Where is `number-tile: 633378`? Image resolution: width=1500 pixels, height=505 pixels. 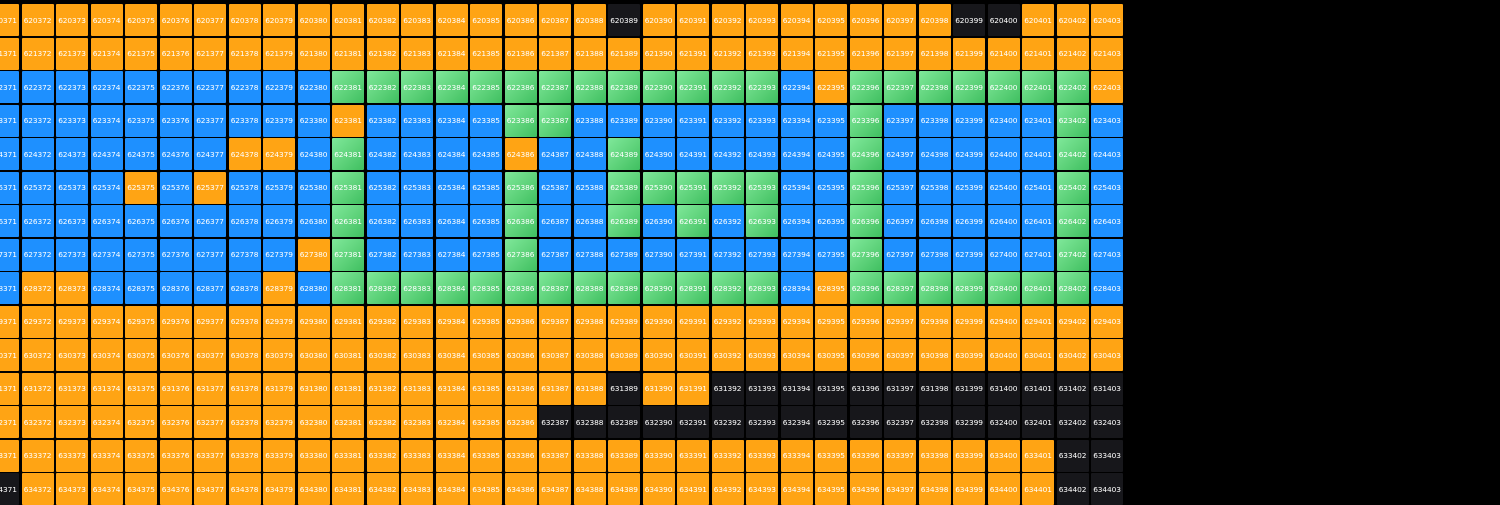
number-tile: 633378 is located at coordinates (244, 455).